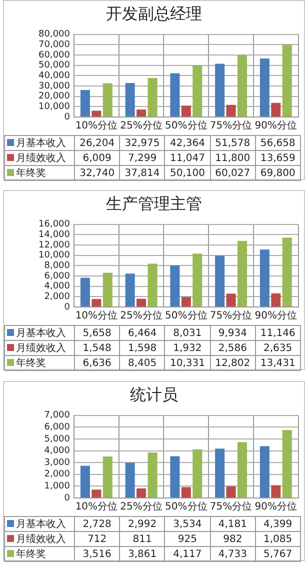  Describe the element at coordinates (277, 363) in the screenshot. I see `data-label: 13,431` at that location.